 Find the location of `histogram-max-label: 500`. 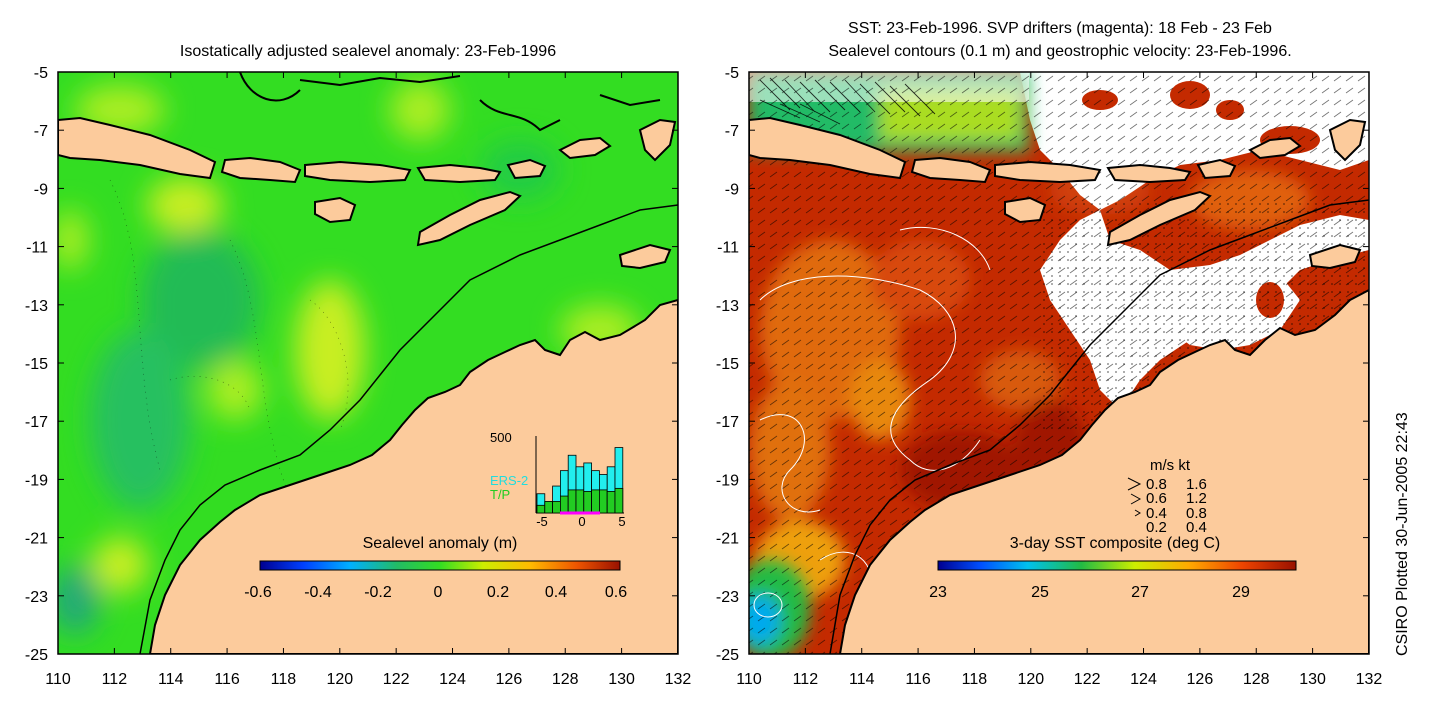

histogram-max-label: 500 is located at coordinates (501, 437).